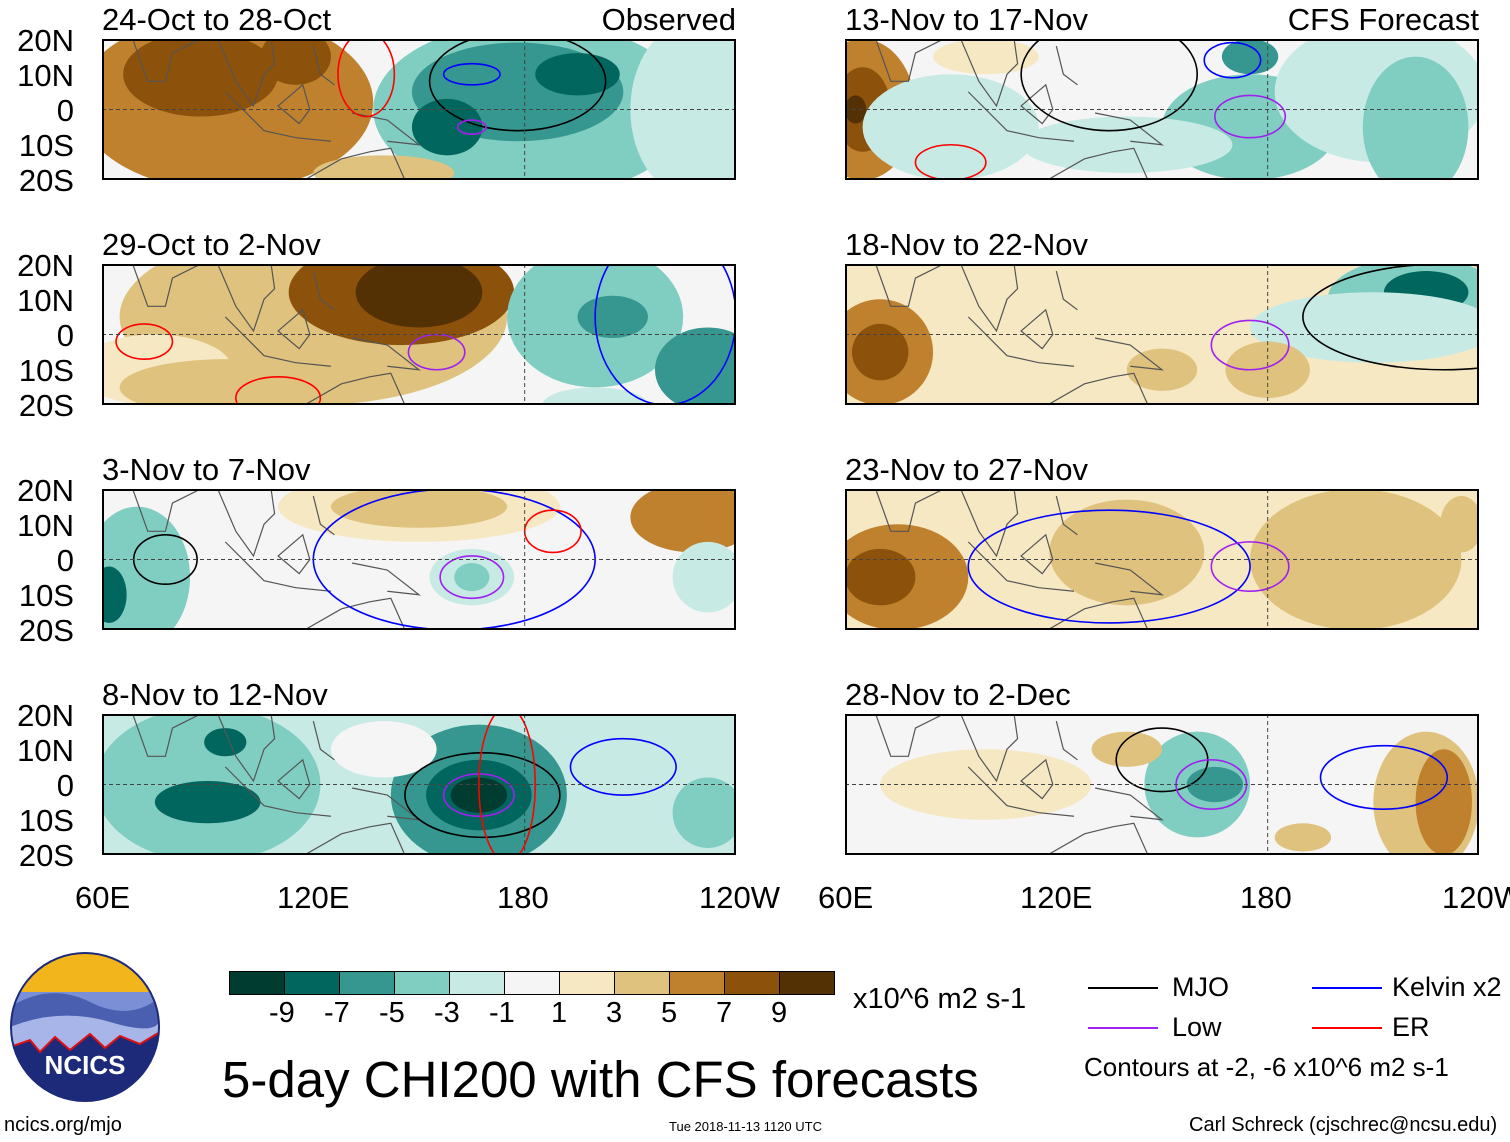 The width and height of the screenshot is (1510, 1142). Describe the element at coordinates (1343, 1125) in the screenshot. I see `footer-author: Carl Schreck (cjschrec@ncsu.edu)` at that location.